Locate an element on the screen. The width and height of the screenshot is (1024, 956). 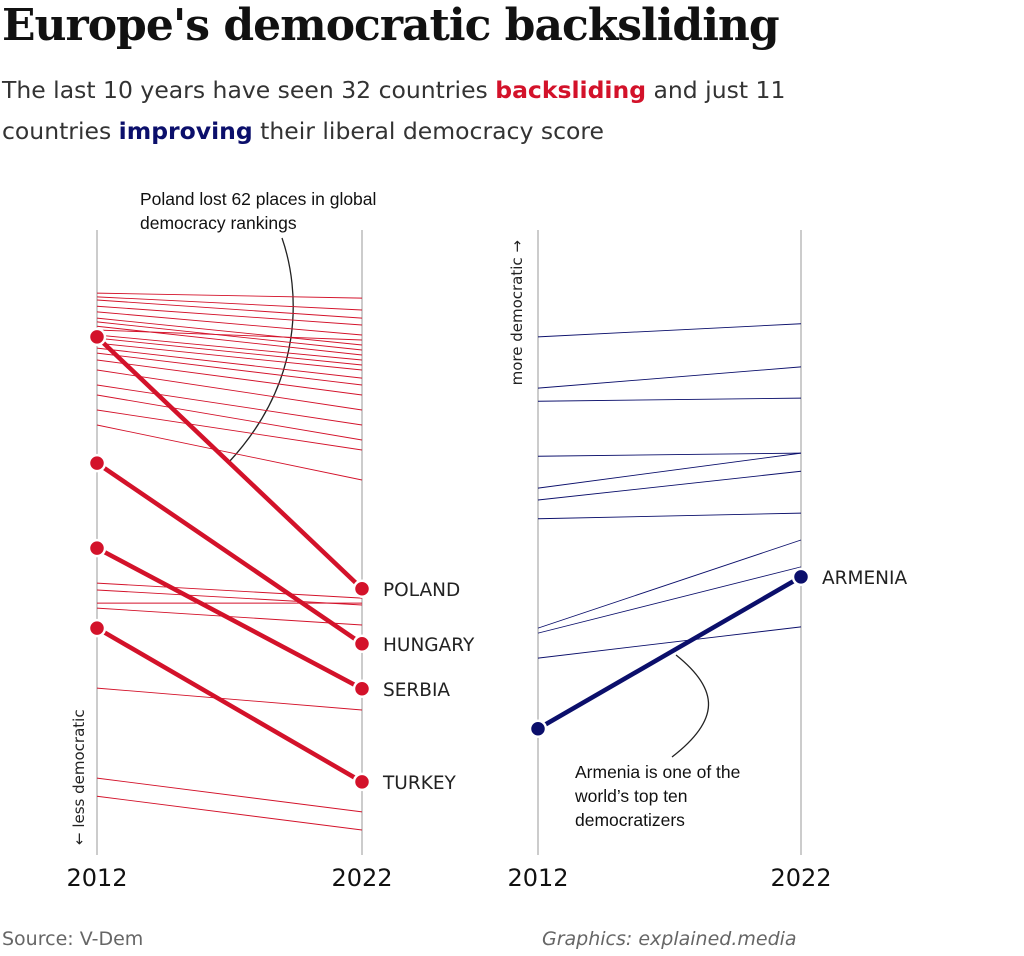
subtitle-text: and just 11 countries is located at coordinates (394, 110).